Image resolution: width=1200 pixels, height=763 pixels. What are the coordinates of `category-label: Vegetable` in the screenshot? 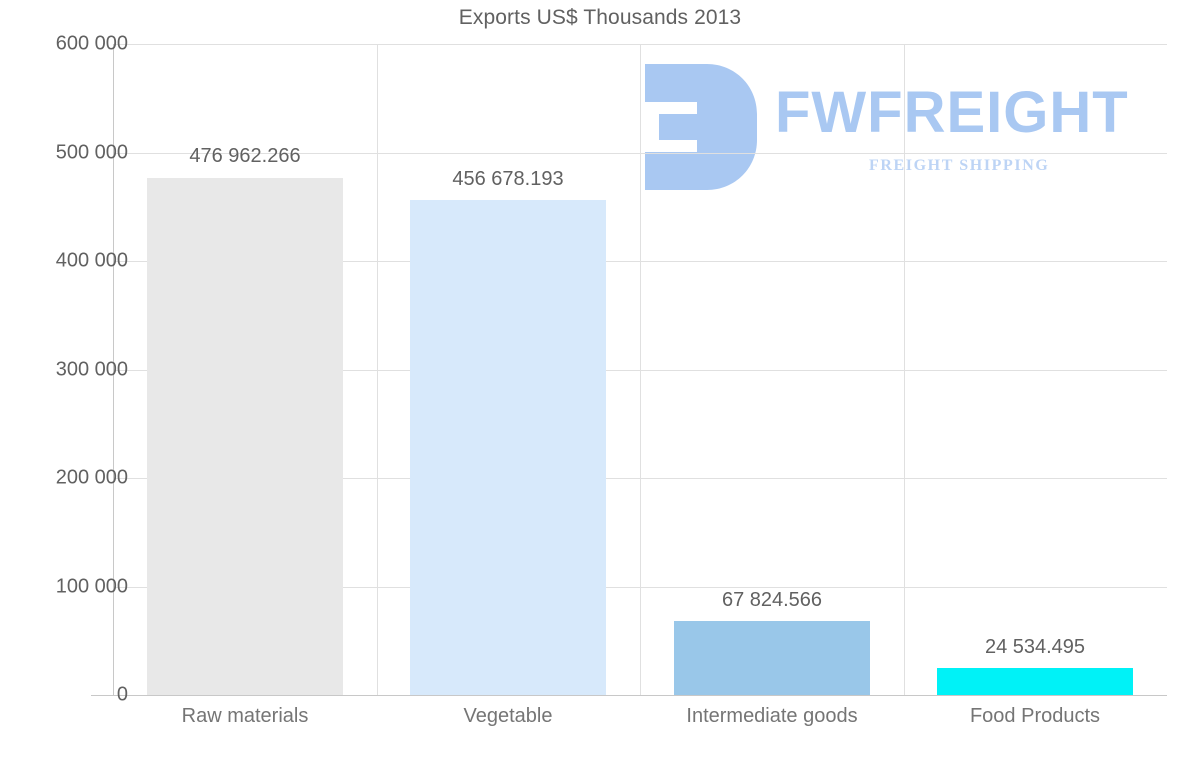 It's located at (508, 716).